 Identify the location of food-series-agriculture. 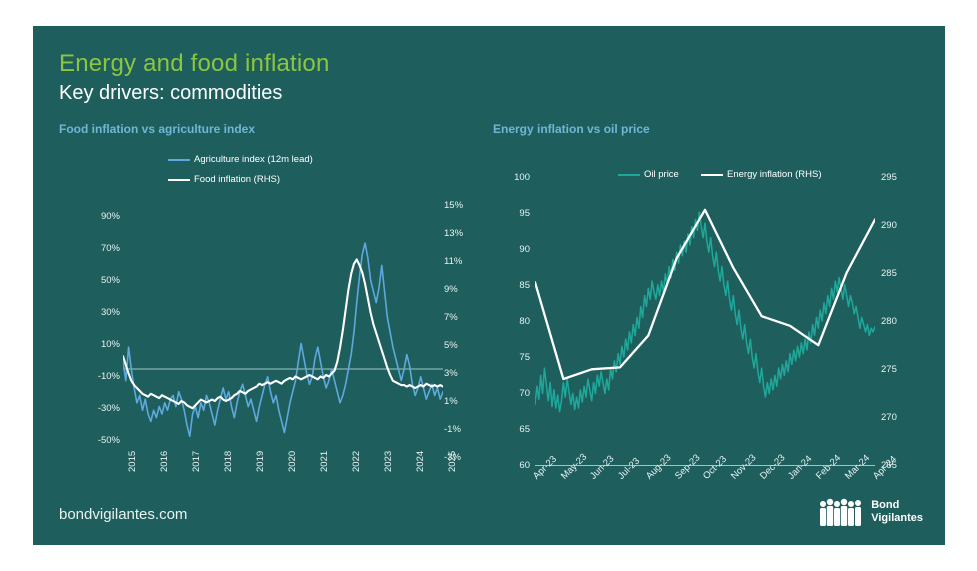
(283, 340).